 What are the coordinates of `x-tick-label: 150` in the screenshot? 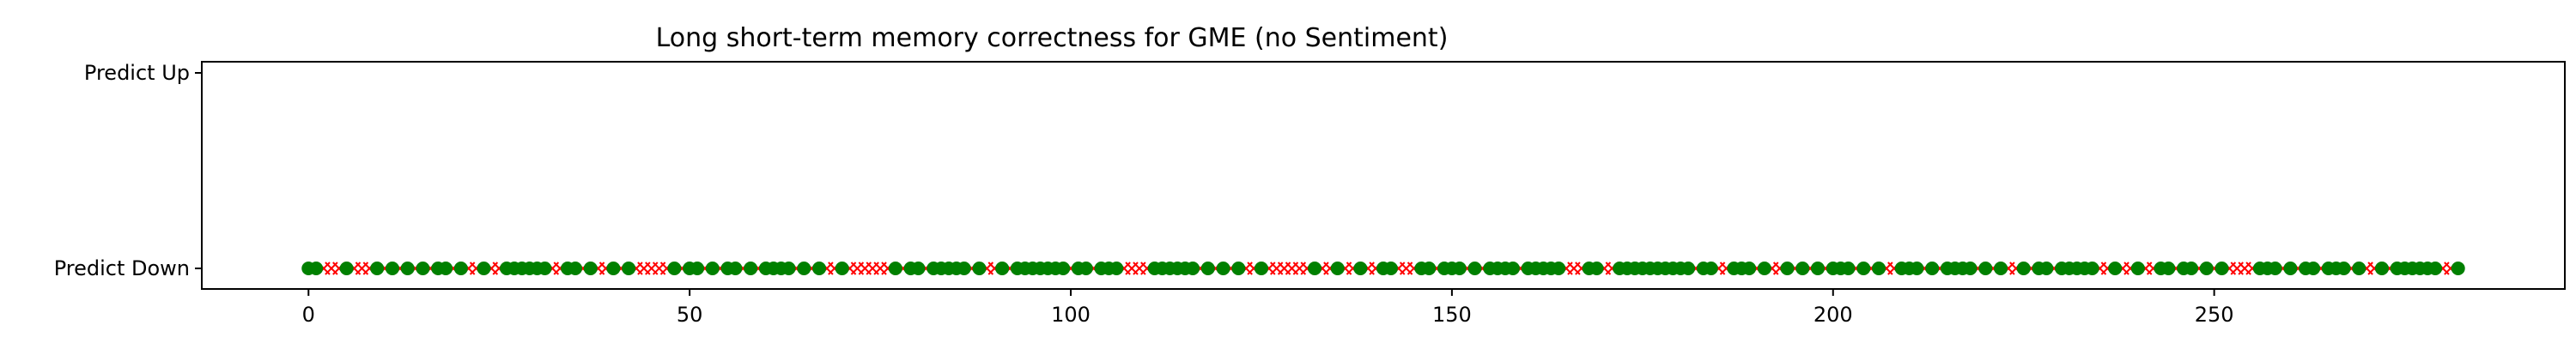 It's located at (1452, 315).